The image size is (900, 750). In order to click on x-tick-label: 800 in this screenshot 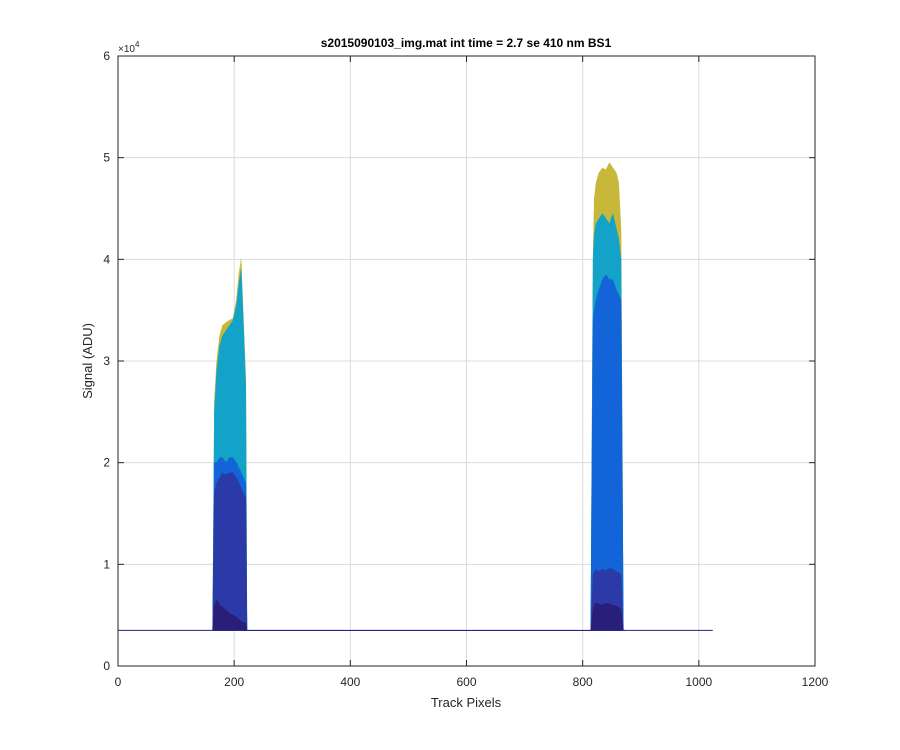, I will do `click(583, 682)`.